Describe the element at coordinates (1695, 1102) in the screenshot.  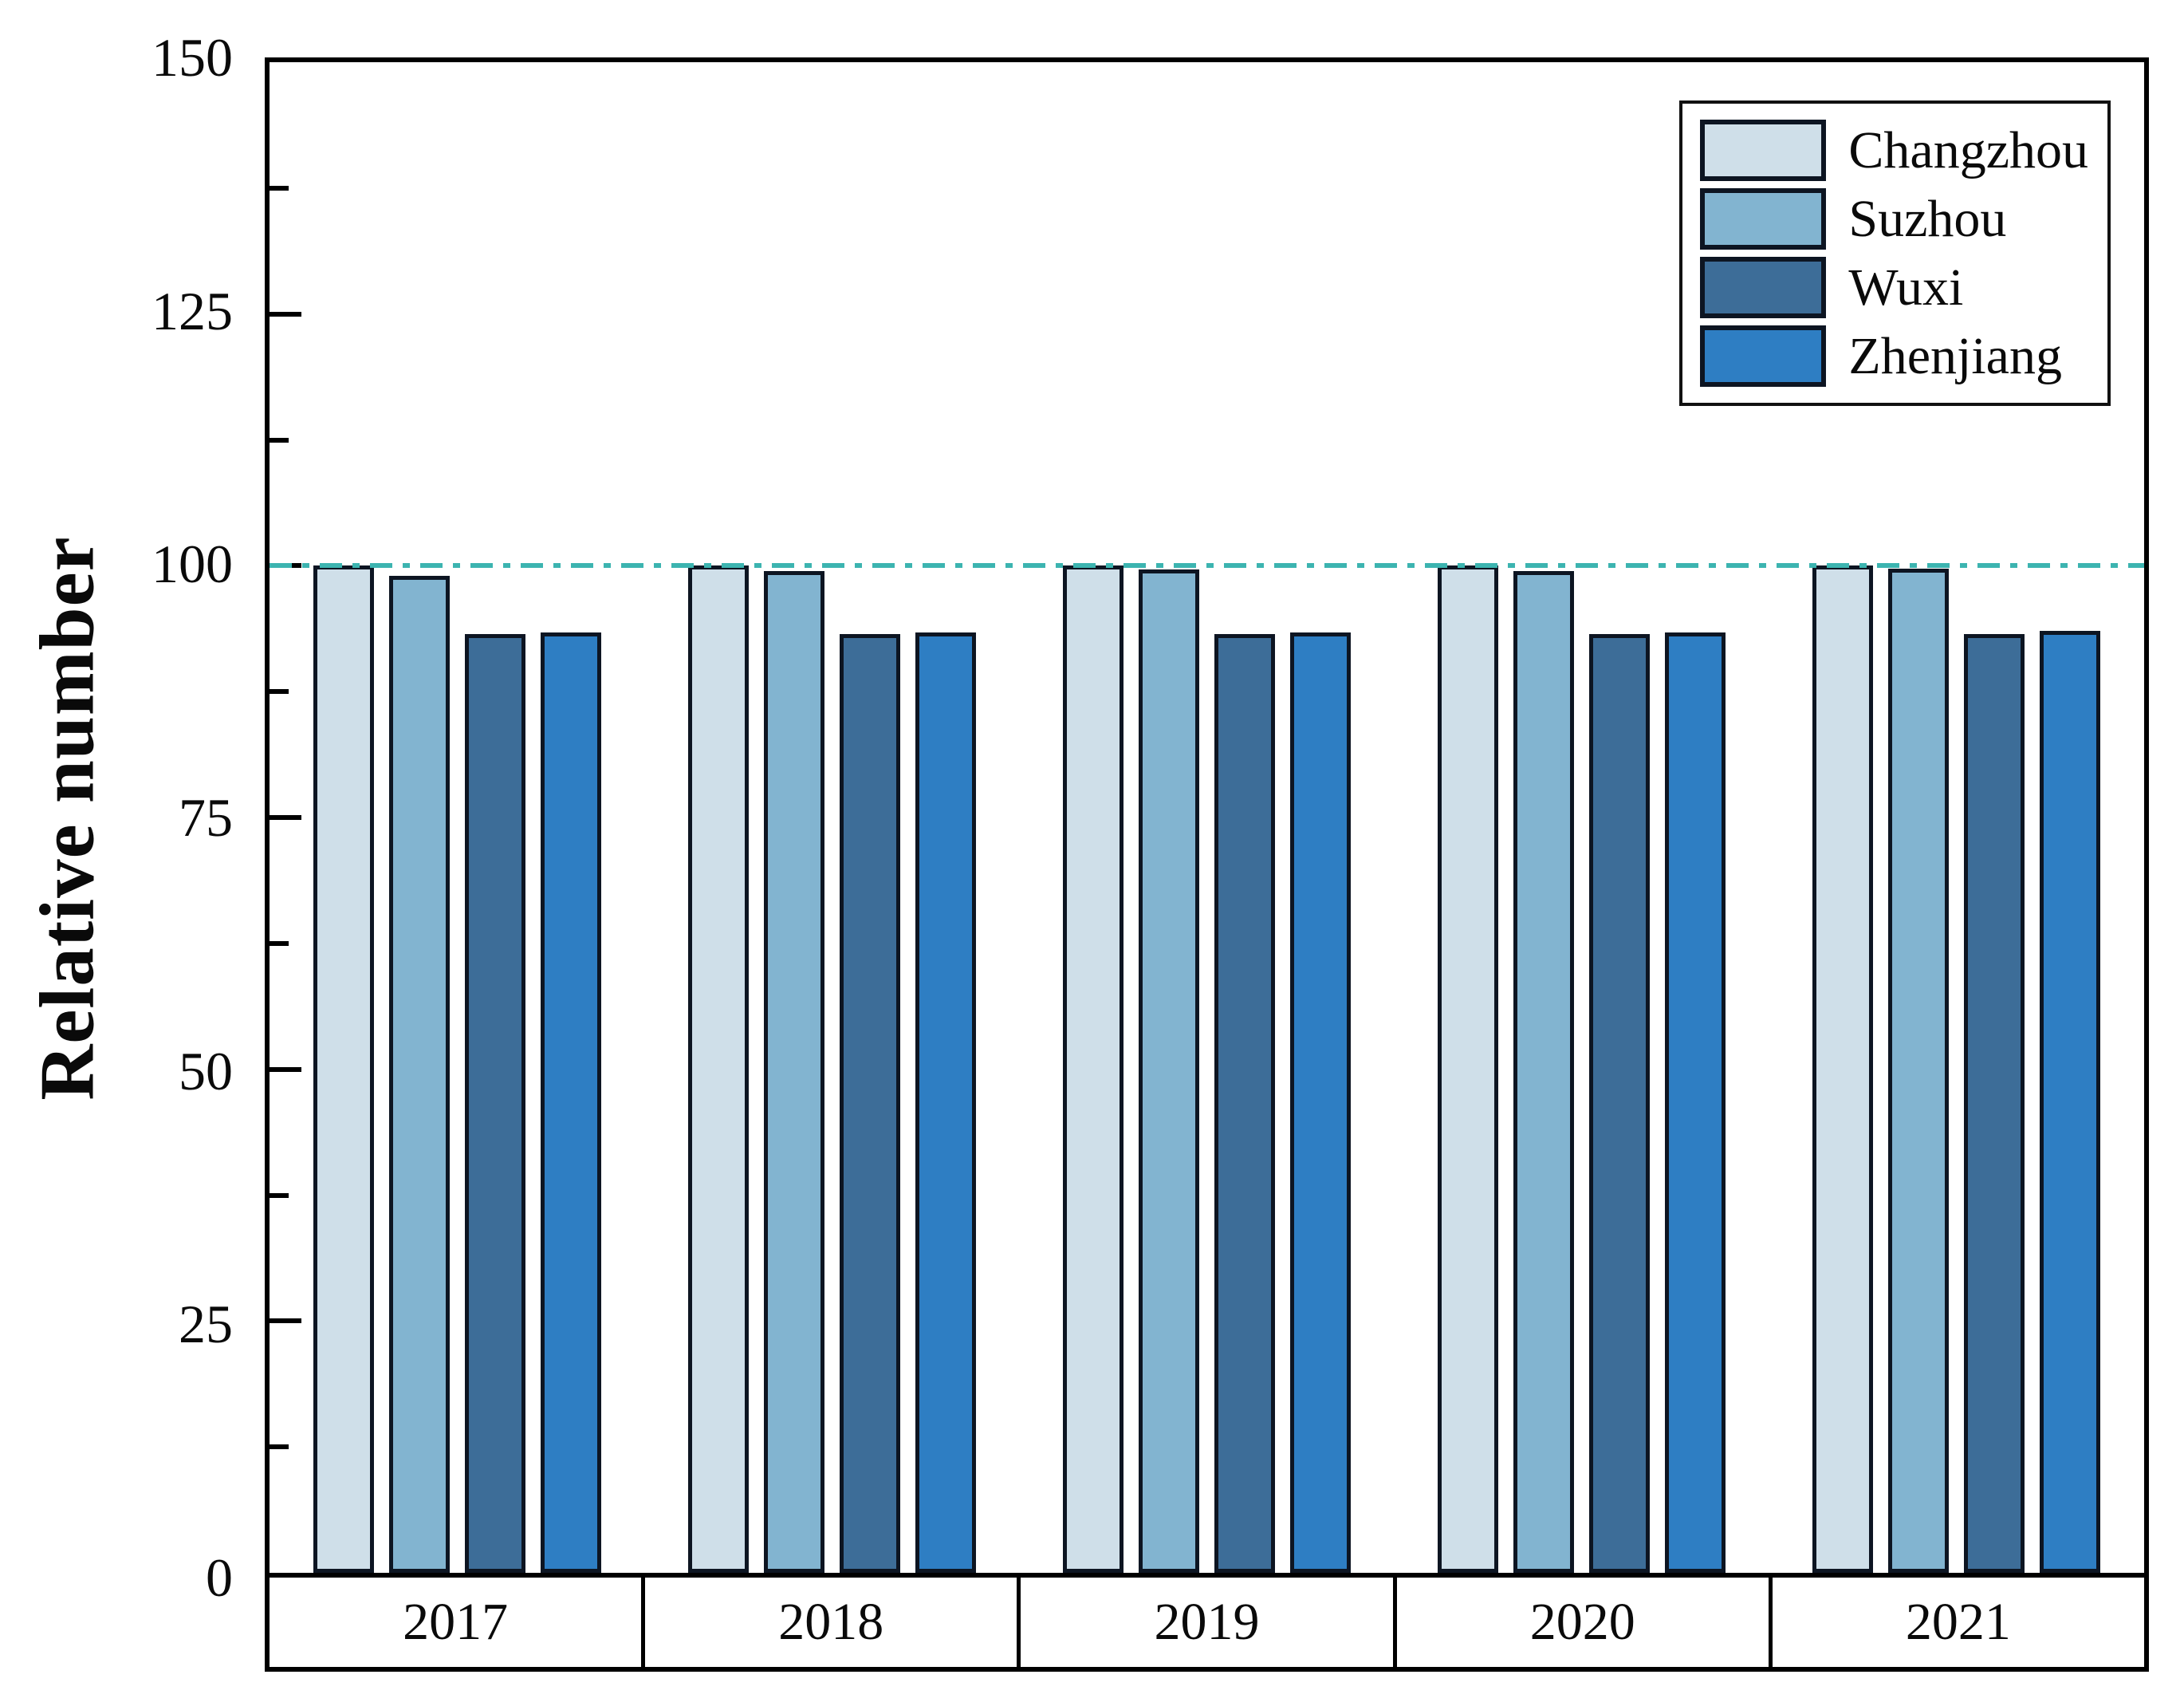
I see `bar-zhenjiang-2020` at that location.